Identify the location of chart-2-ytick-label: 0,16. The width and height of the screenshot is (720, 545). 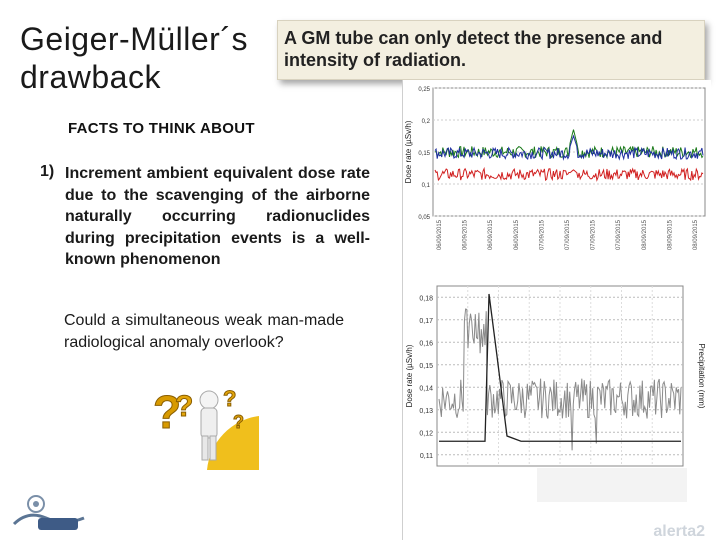
(426, 343).